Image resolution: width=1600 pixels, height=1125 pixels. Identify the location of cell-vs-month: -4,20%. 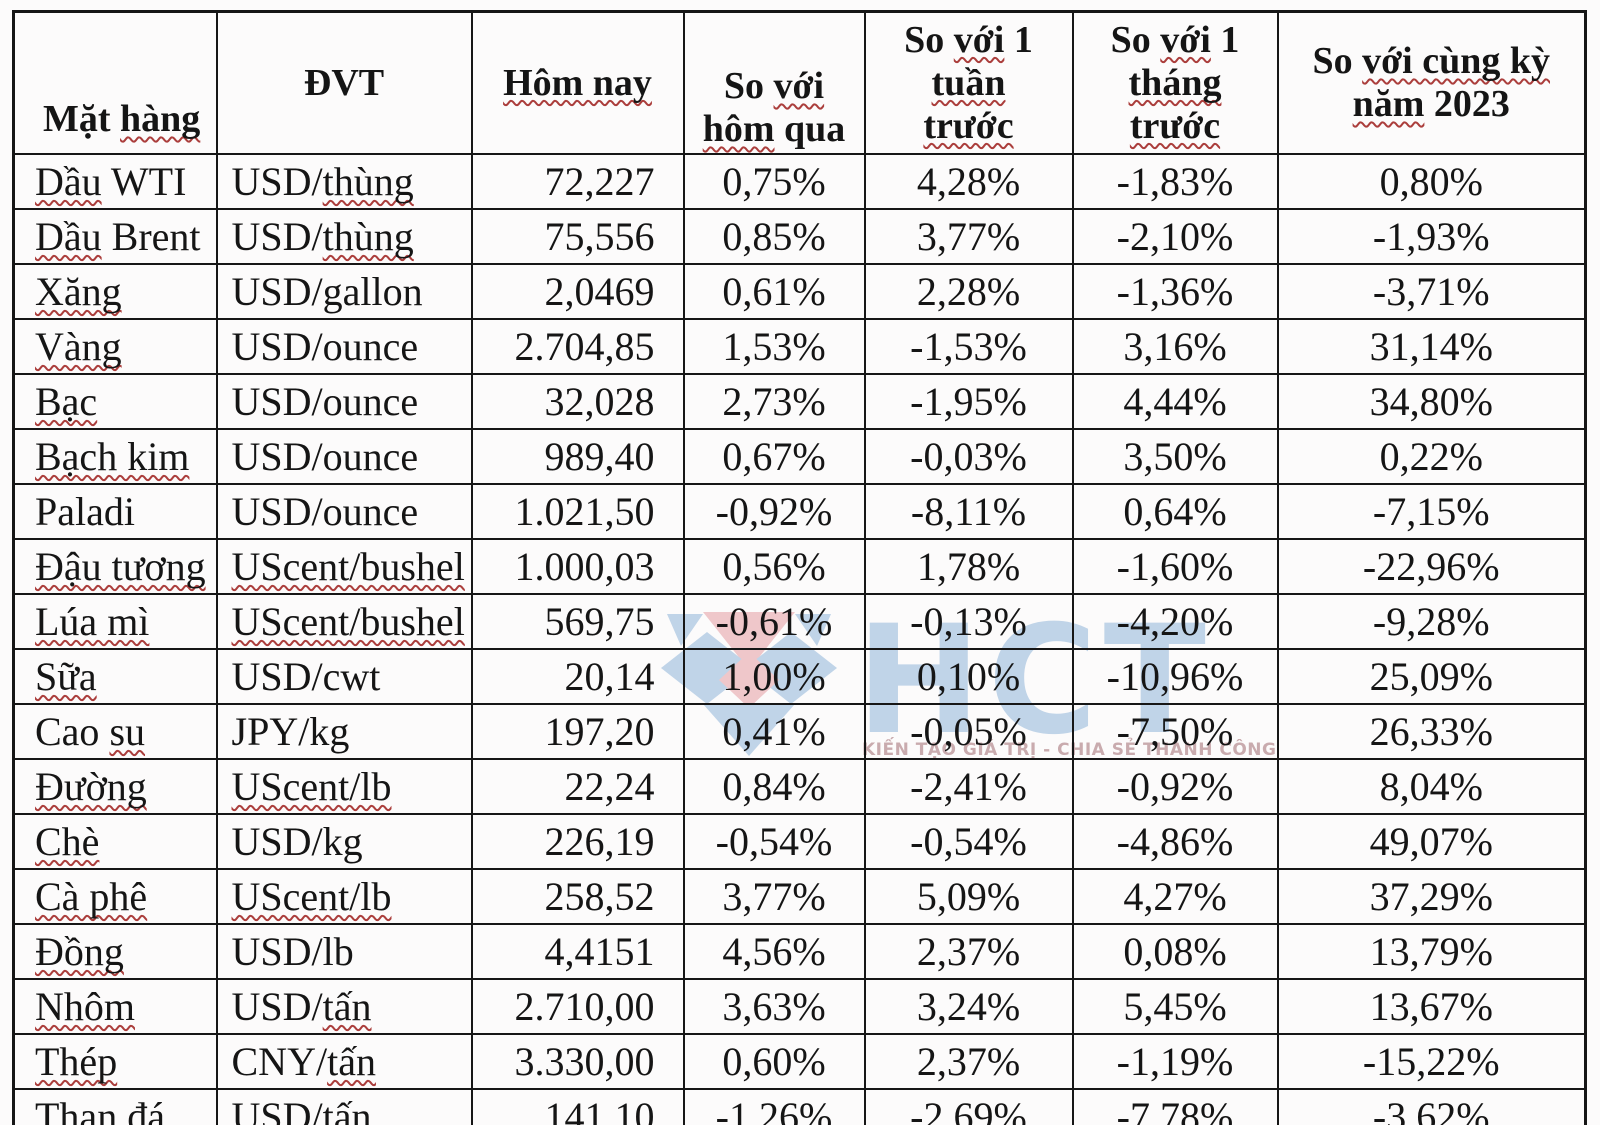
(1175, 621).